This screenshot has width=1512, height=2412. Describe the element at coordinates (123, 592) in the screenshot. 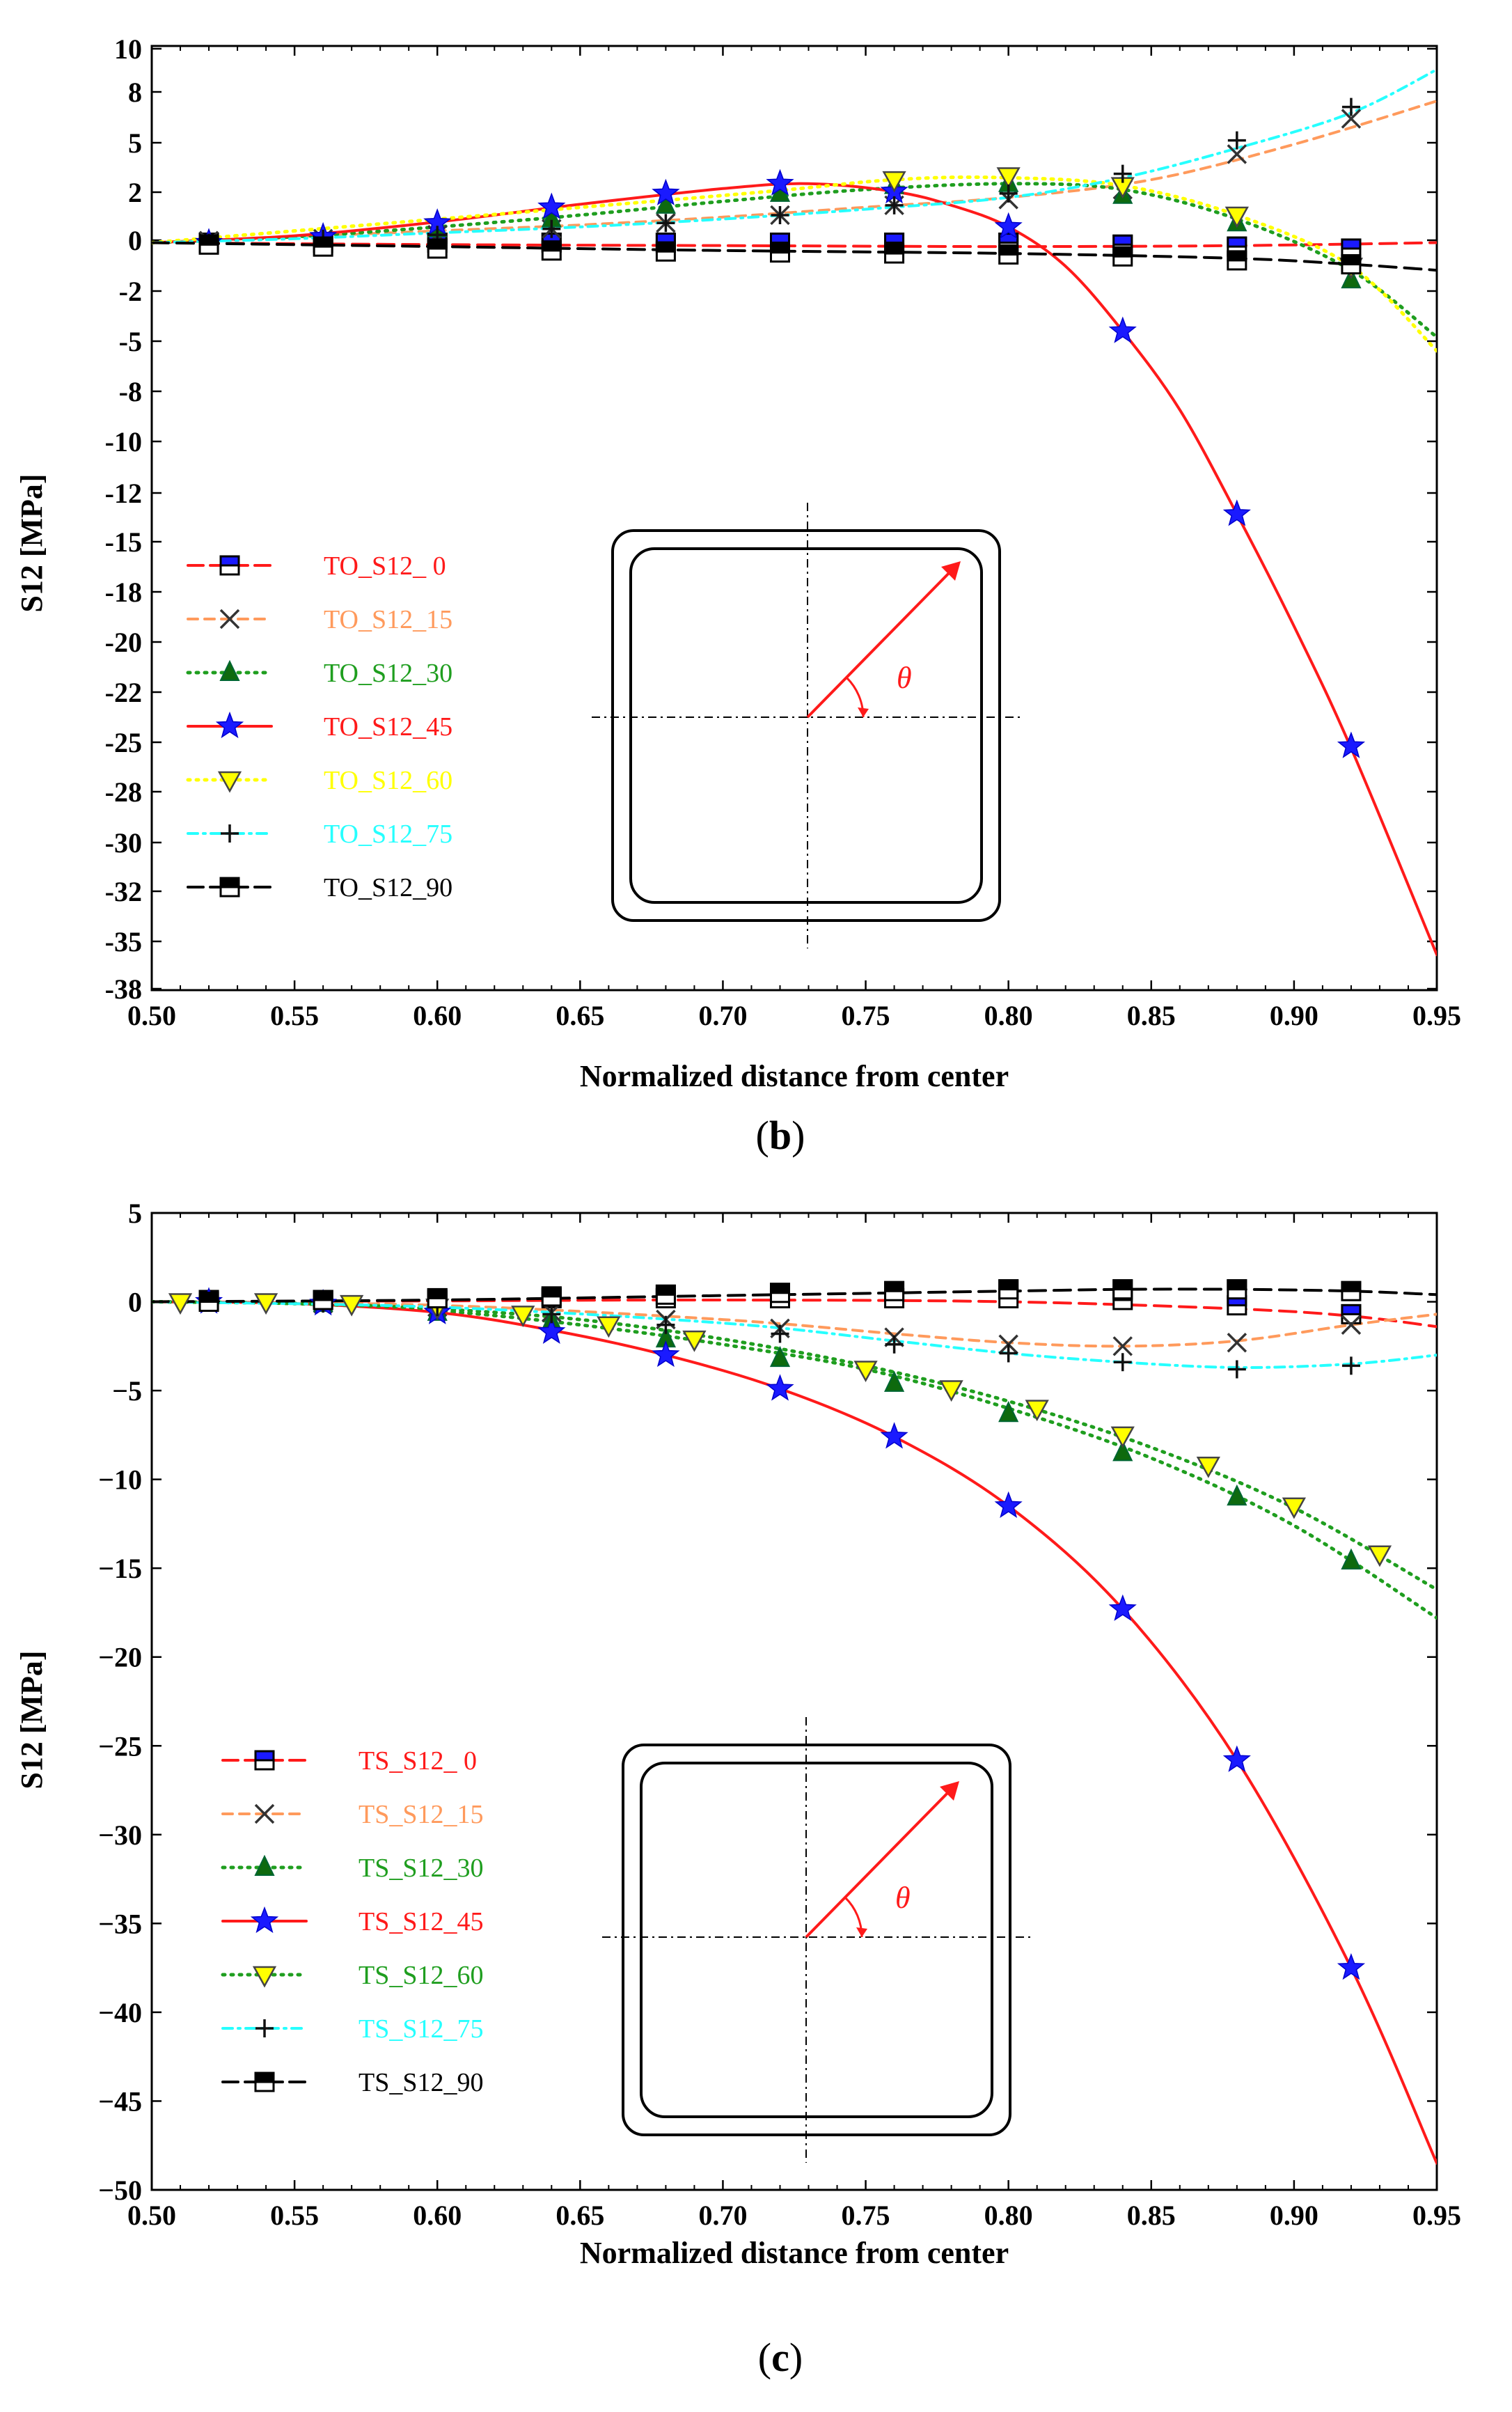

I see `y-tick-label: -18` at that location.